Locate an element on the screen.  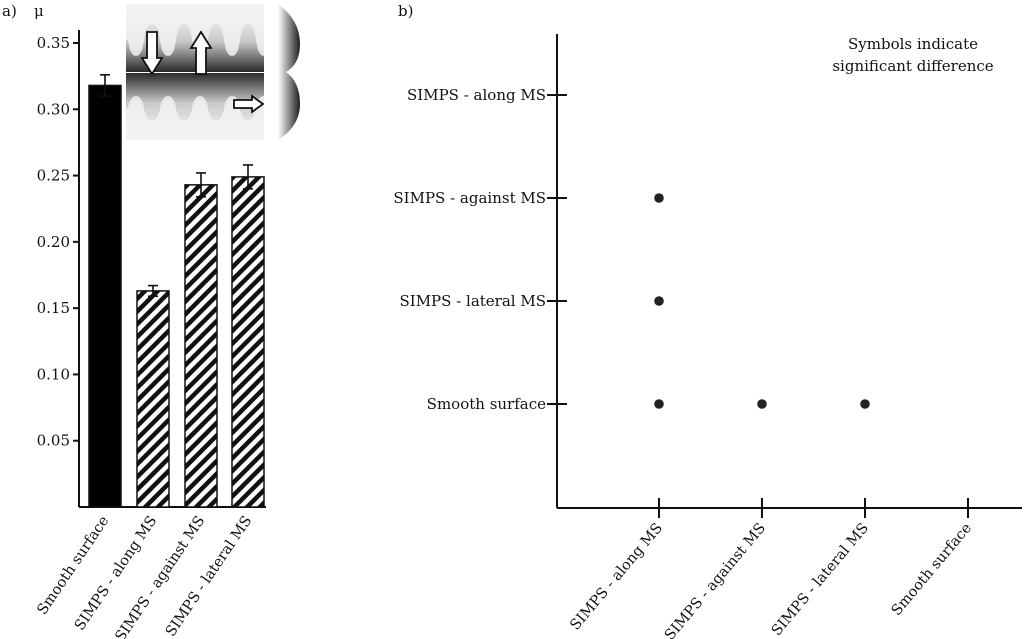
panel-b-x-tick-label: SIMPS - along MS is located at coordinates (616, 576).